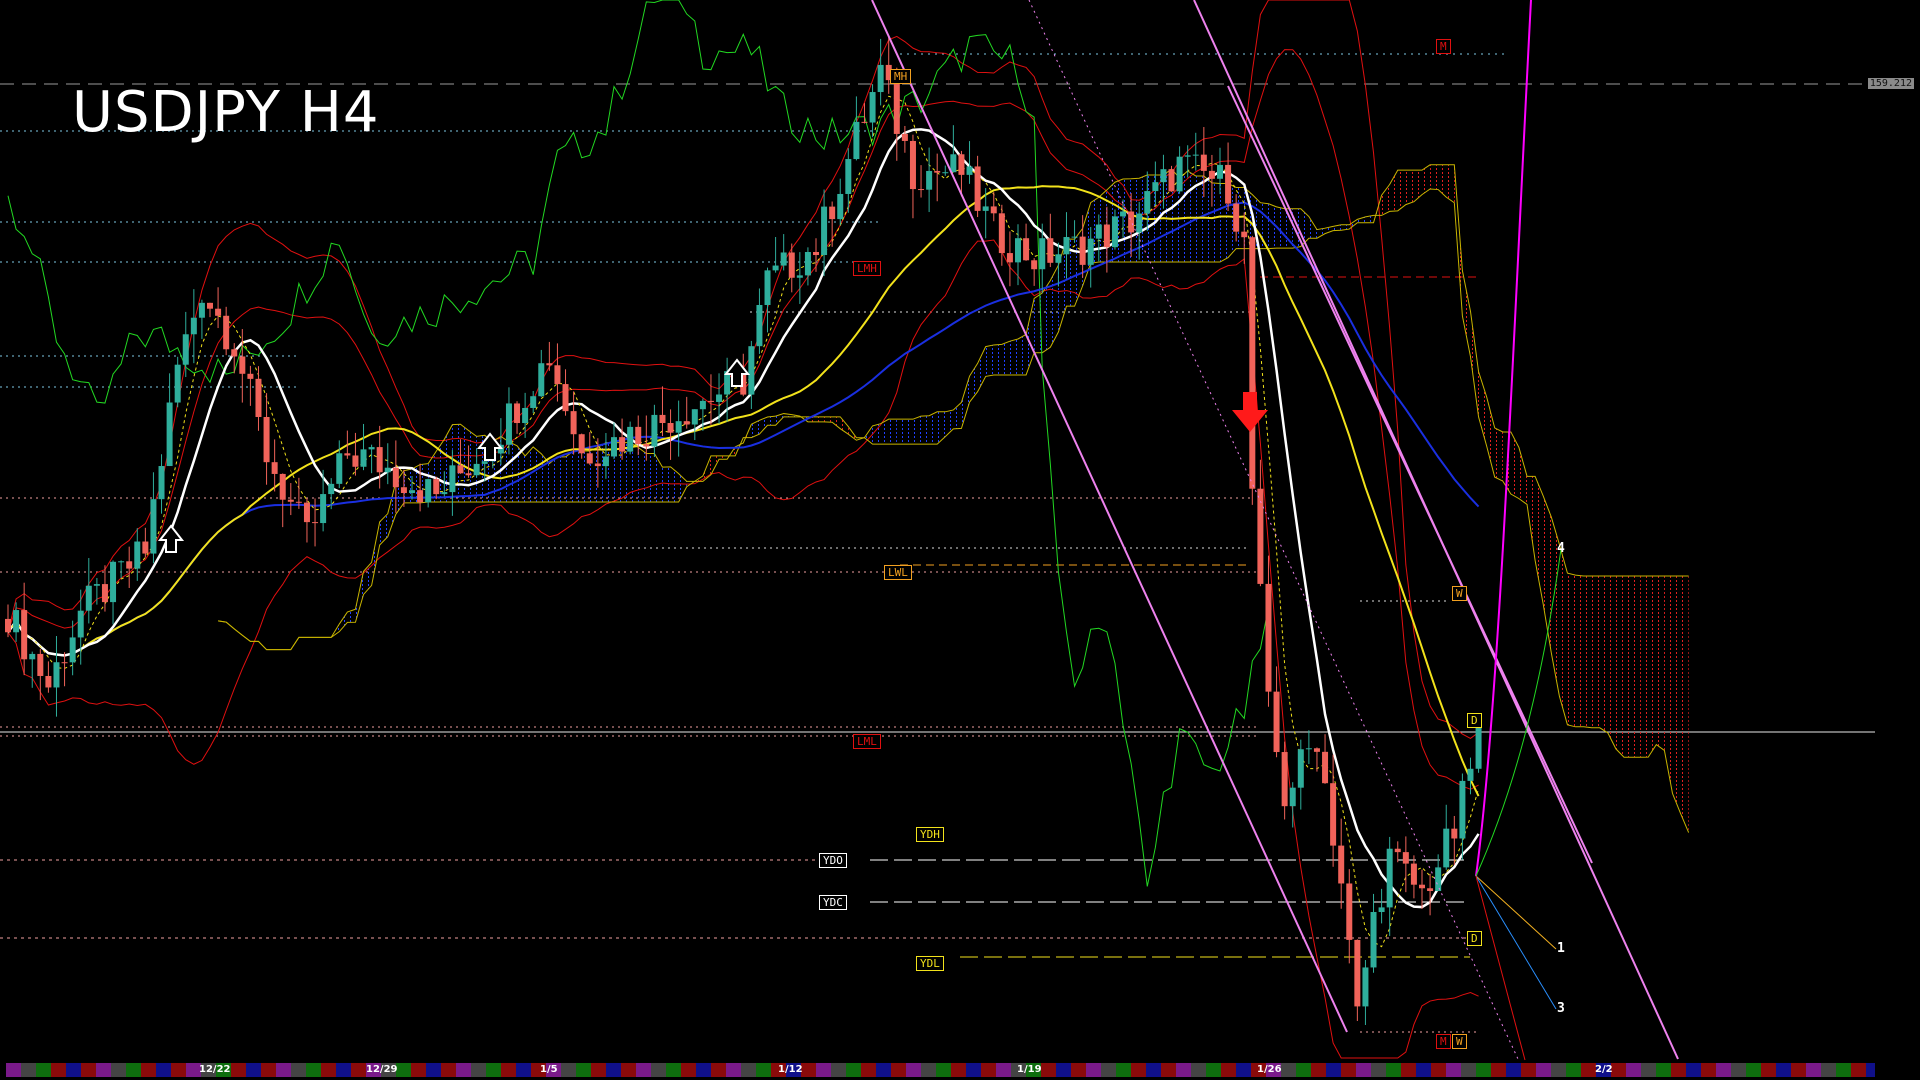  Describe the element at coordinates (1500, 968) in the screenshot. I see `projection-line-red` at that location.